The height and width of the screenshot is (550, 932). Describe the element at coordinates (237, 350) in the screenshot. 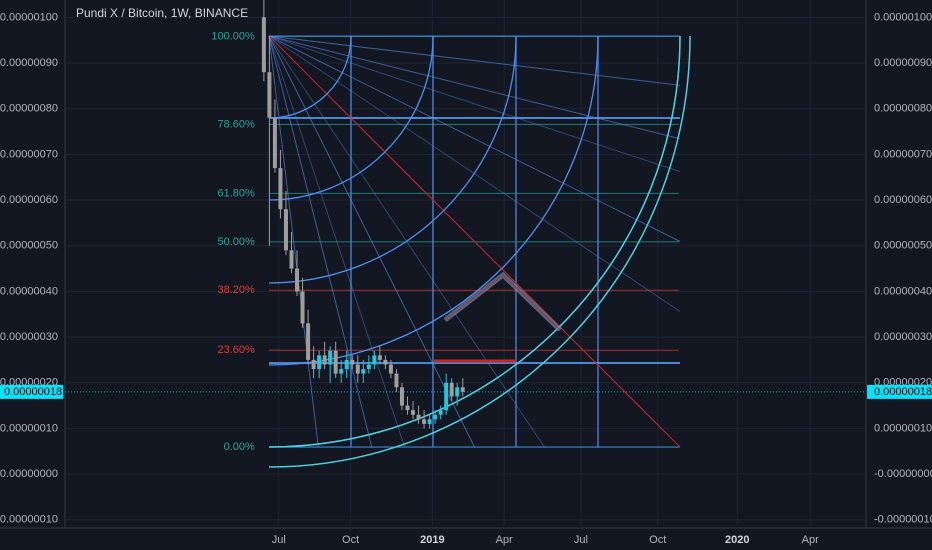

I see `fib-label: 23.60%` at that location.